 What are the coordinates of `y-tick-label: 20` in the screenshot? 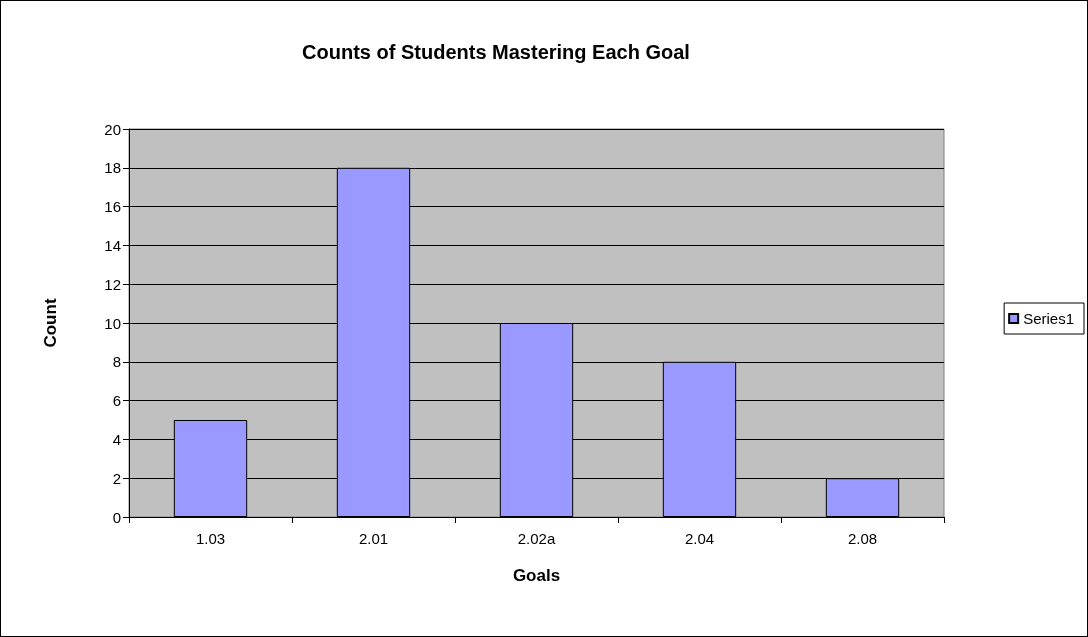 It's located at (112, 129).